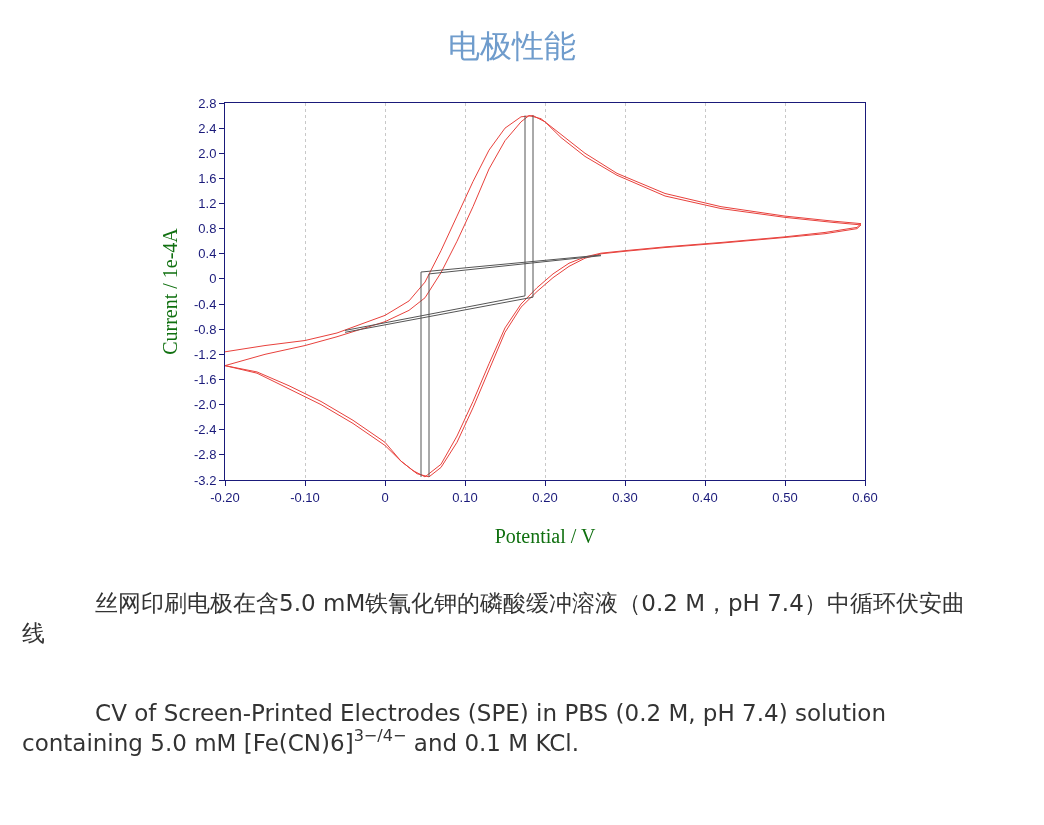  What do you see at coordinates (511, 45) in the screenshot?
I see `chart-title: 电极性能` at bounding box center [511, 45].